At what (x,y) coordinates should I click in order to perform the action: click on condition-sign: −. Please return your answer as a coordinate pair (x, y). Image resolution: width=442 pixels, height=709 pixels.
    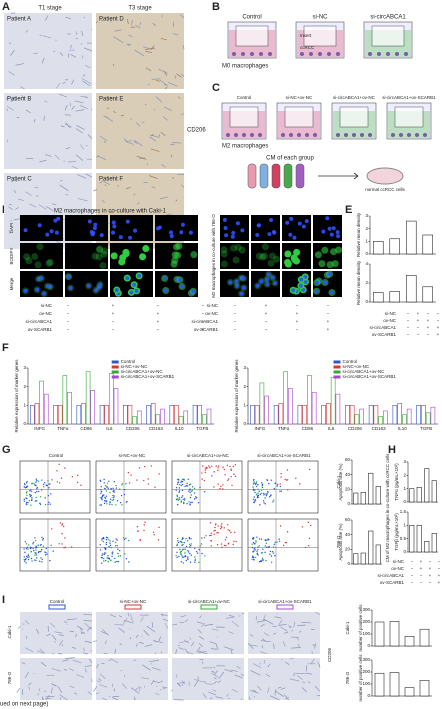
    Looking at the image, I should click on (418, 327).